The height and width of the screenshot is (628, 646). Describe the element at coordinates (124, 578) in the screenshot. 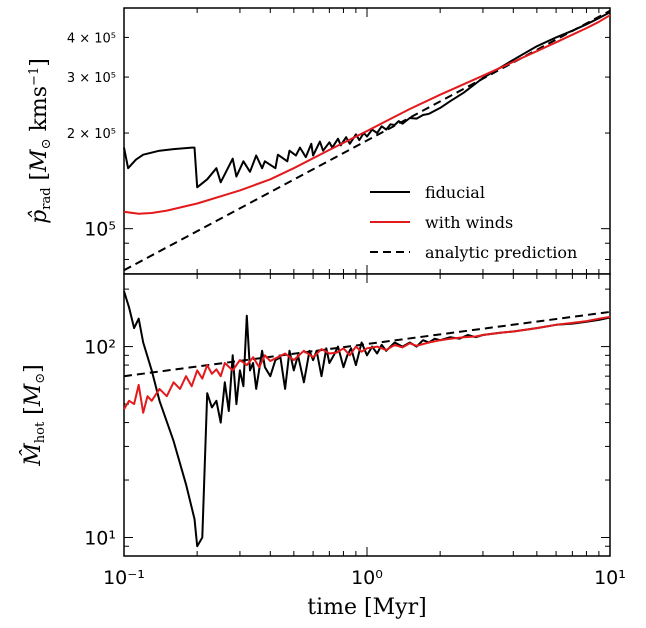

I see `x-tick-label: 10⁻¹` at that location.